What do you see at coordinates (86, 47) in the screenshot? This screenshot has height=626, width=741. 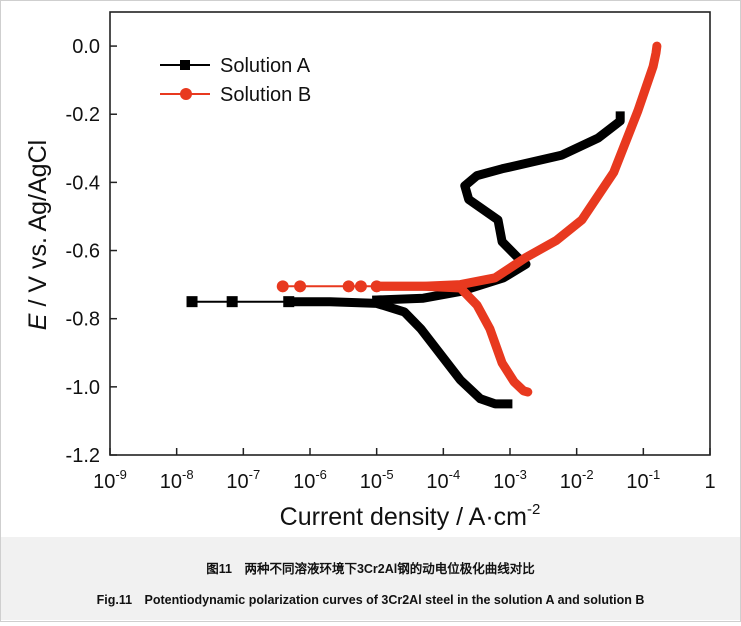 I see `y-tick-label: 0.0` at bounding box center [86, 47].